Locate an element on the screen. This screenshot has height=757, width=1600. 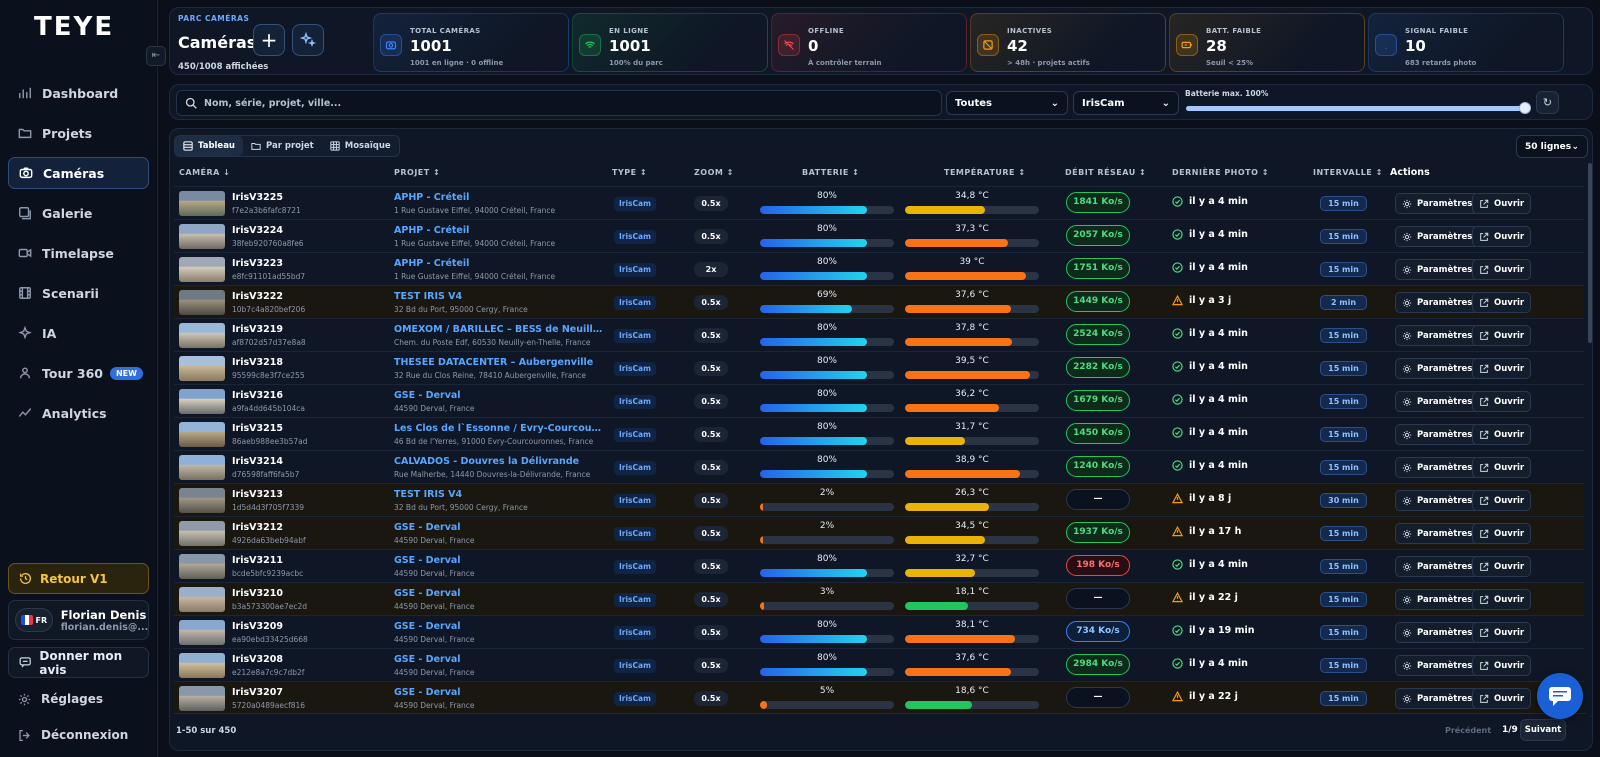
chat-button is located at coordinates (1560, 696).